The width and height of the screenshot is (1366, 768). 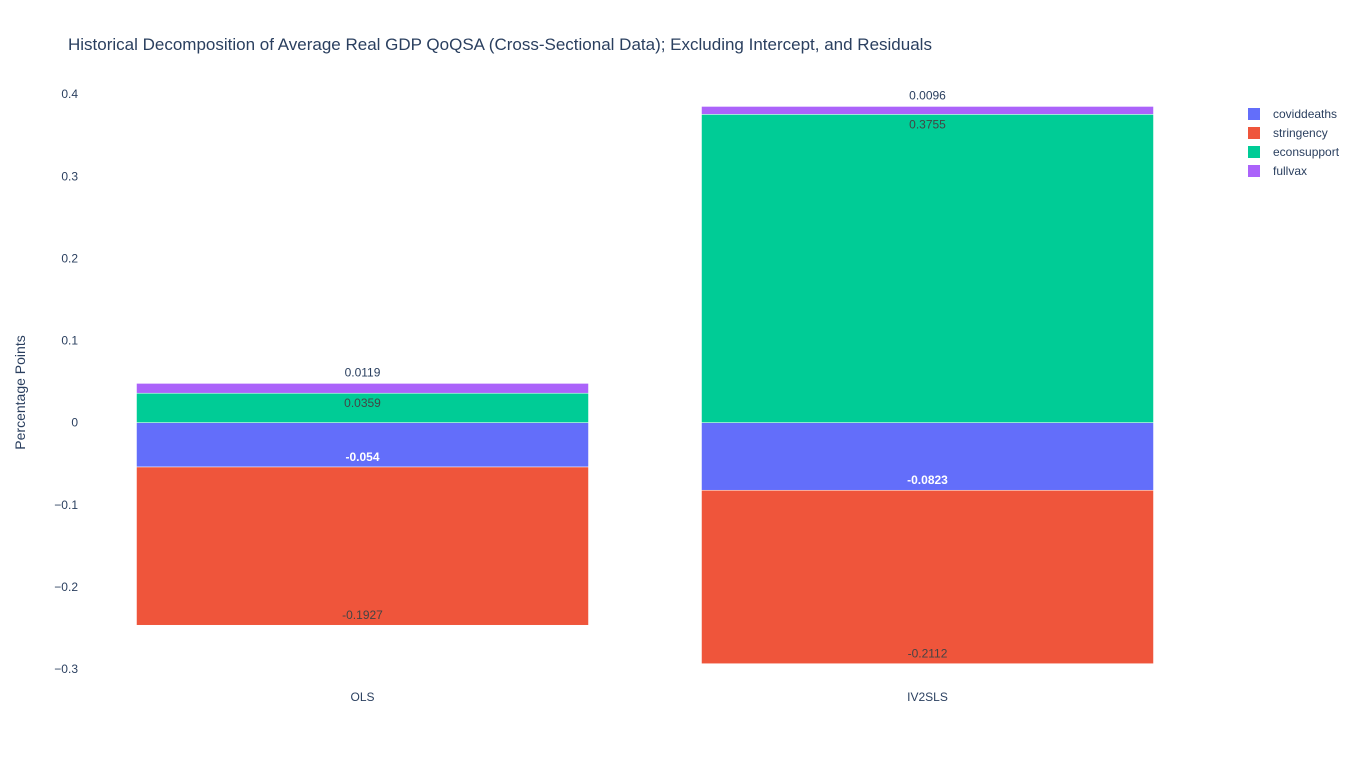 What do you see at coordinates (362, 445) in the screenshot?
I see `bar-coviddeaths-ols` at bounding box center [362, 445].